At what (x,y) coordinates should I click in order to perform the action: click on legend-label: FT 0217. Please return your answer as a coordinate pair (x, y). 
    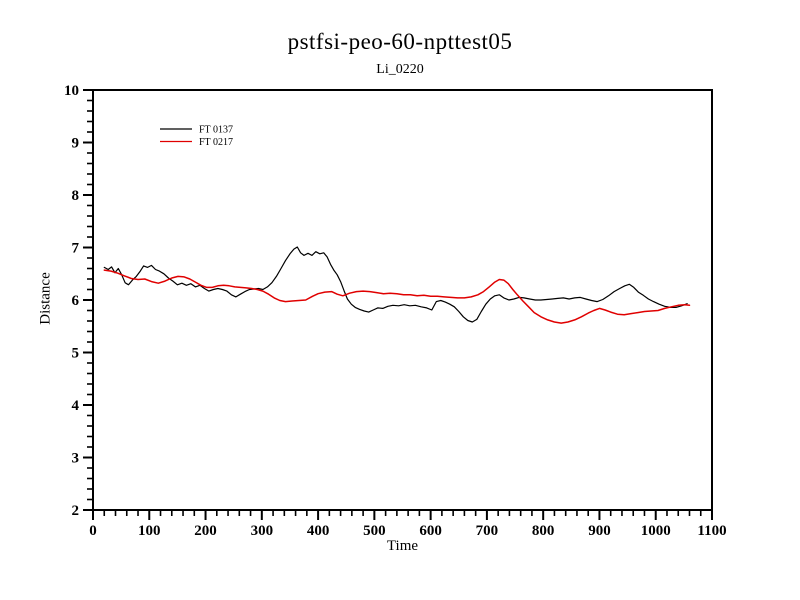
    Looking at the image, I should click on (216, 142).